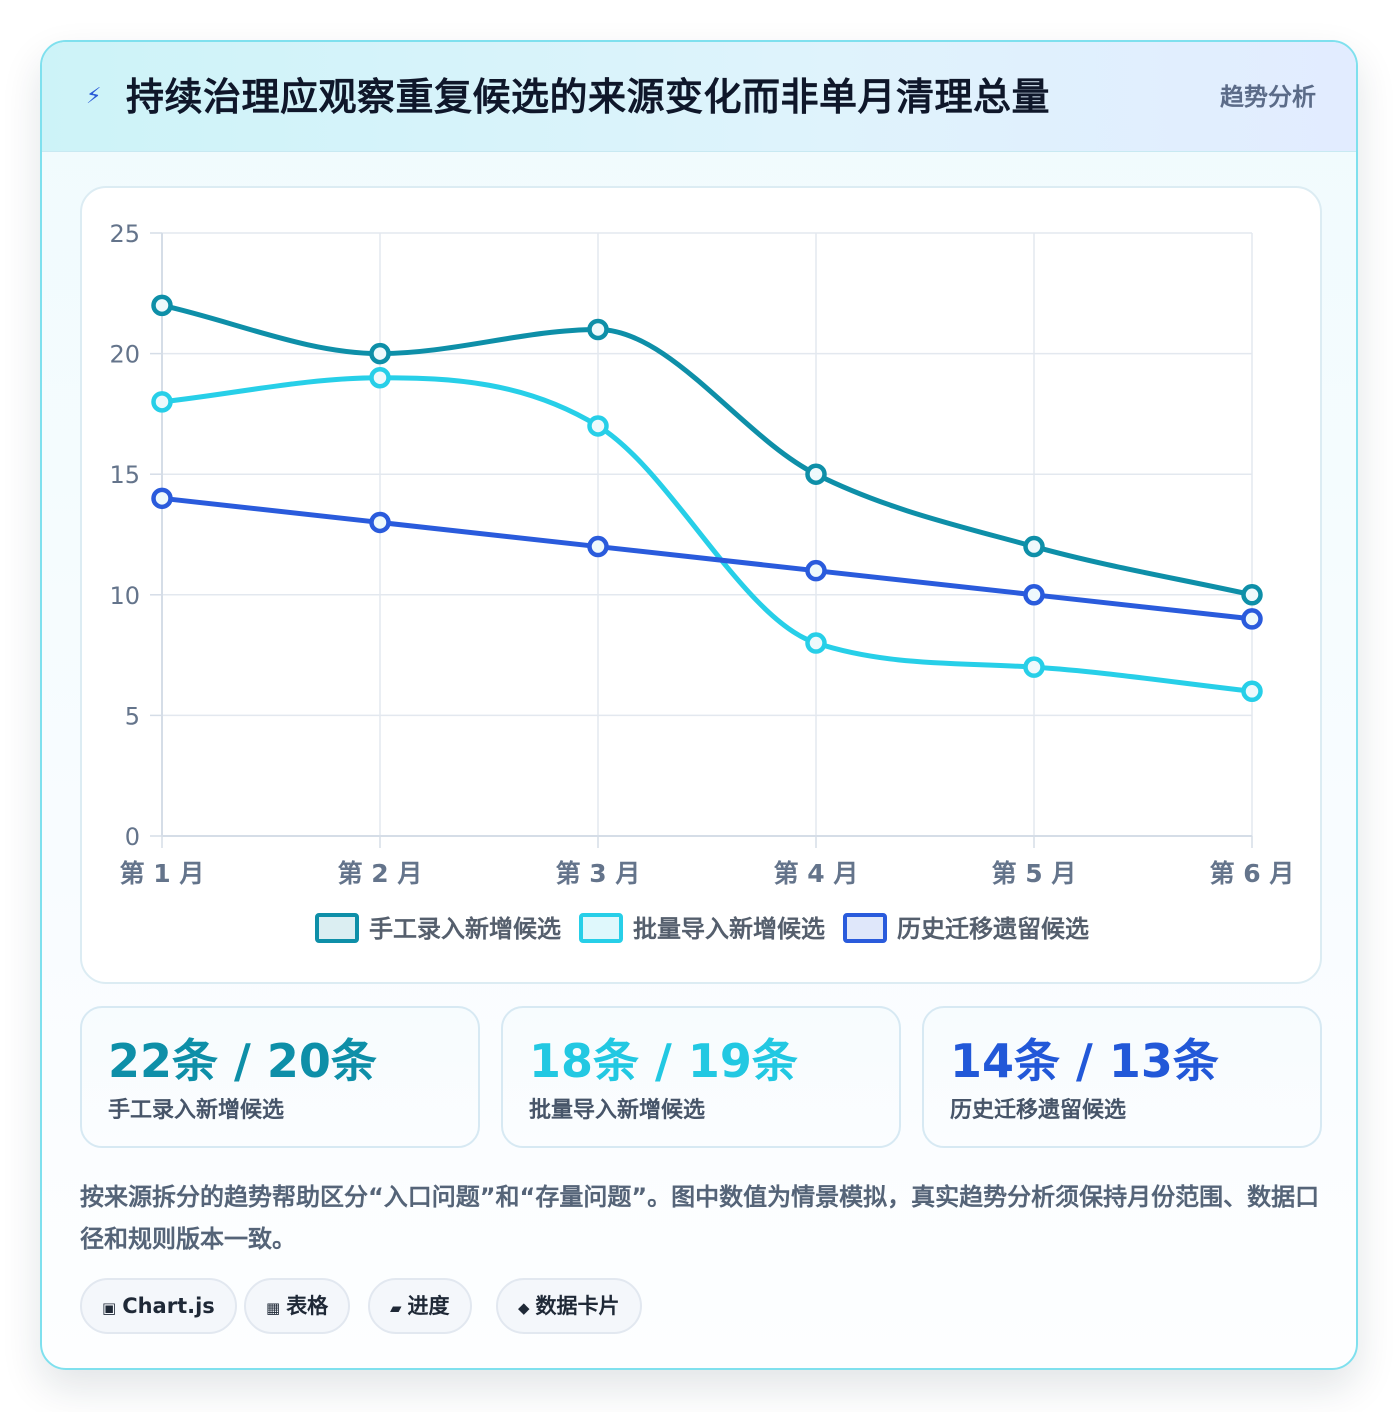 Image resolution: width=1400 pixels, height=1412 pixels. Describe the element at coordinates (132, 716) in the screenshot. I see `y-tick-label: 5` at that location.